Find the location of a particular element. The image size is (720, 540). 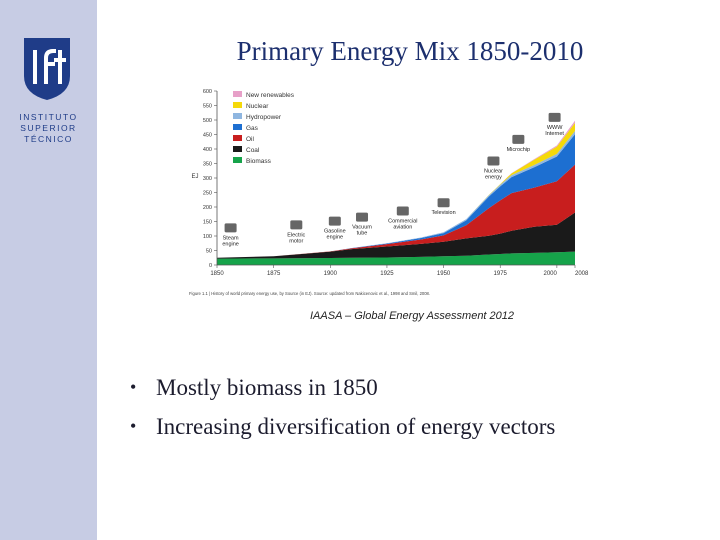

series-area-gas is located at coordinates (396, 196).